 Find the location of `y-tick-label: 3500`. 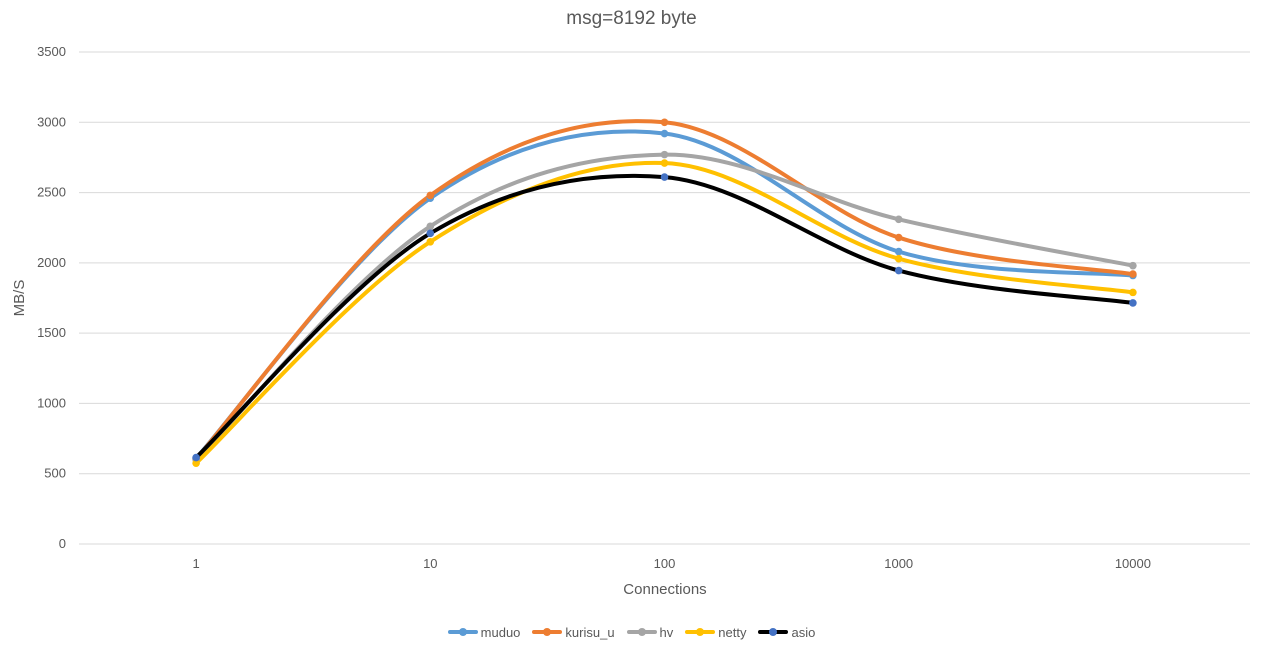

y-tick-label: 3500 is located at coordinates (51, 51).